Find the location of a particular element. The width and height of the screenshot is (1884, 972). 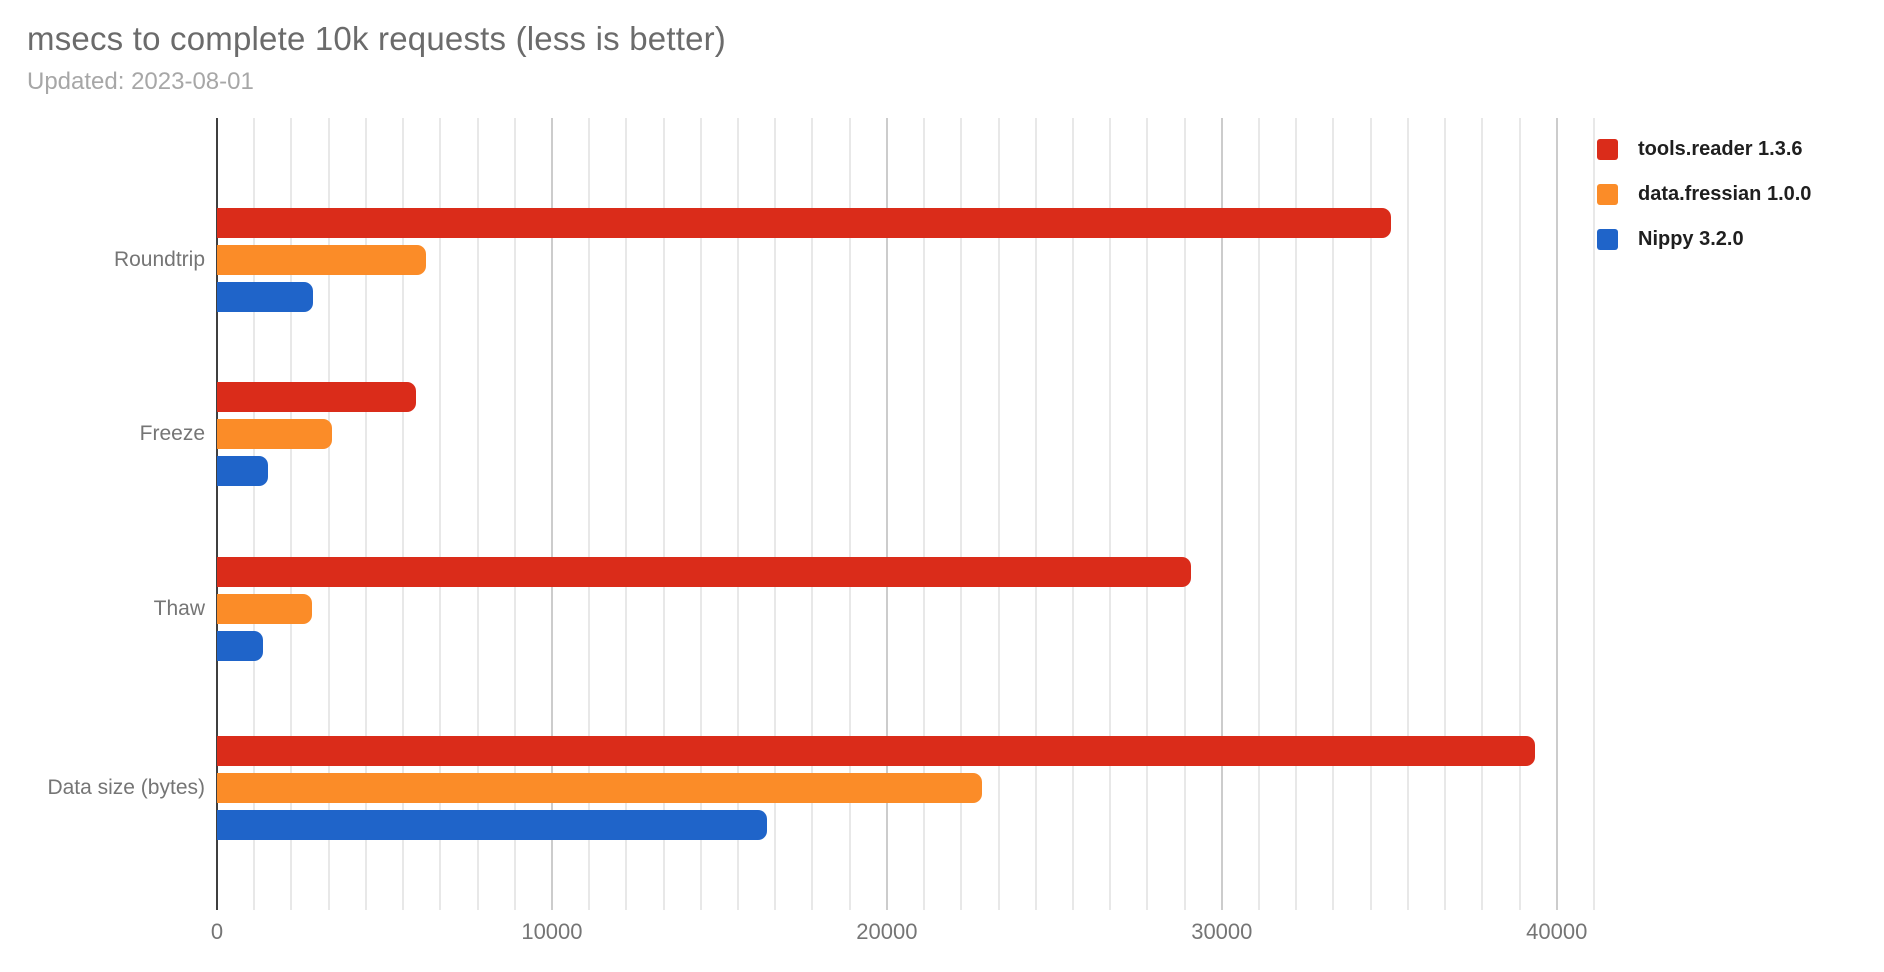

bar-group-data-size-bytes is located at coordinates (914, 788).